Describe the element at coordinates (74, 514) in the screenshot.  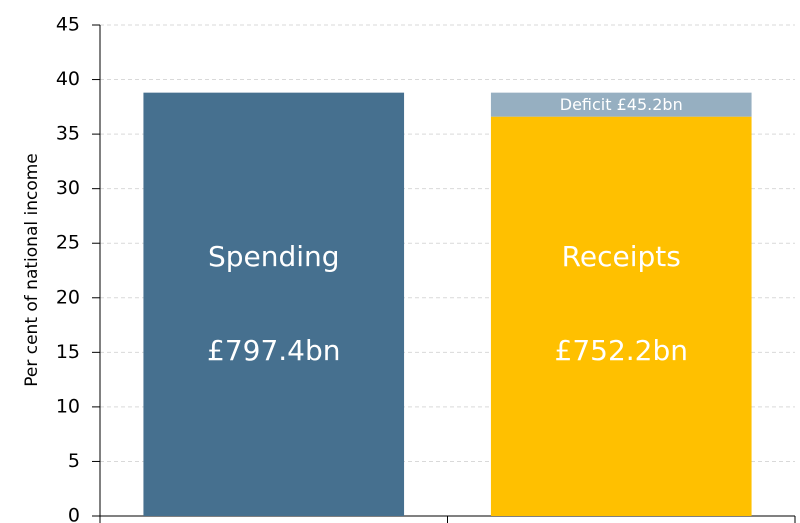
I see `y-tick-label: 0` at that location.